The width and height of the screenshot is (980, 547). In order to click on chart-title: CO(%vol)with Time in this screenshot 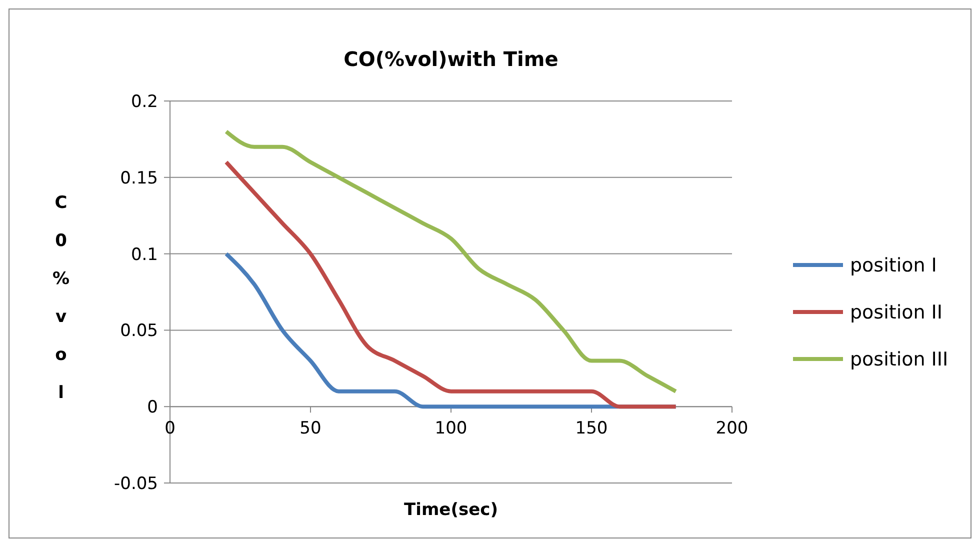, I will do `click(451, 59)`.